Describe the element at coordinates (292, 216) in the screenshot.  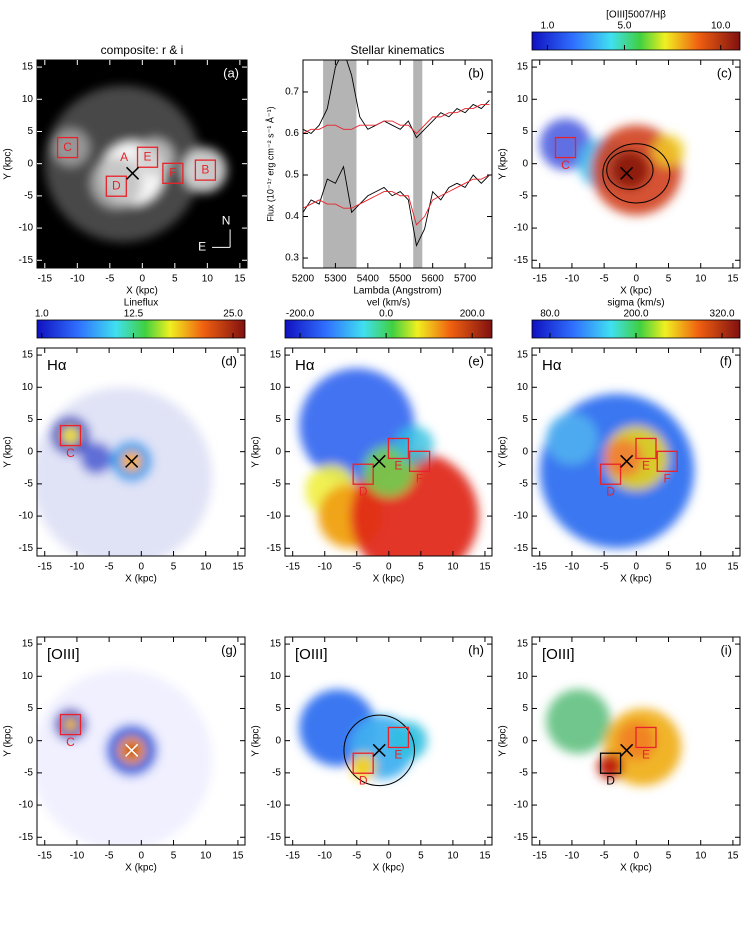
I see `y-tick-label: 0.4` at that location.